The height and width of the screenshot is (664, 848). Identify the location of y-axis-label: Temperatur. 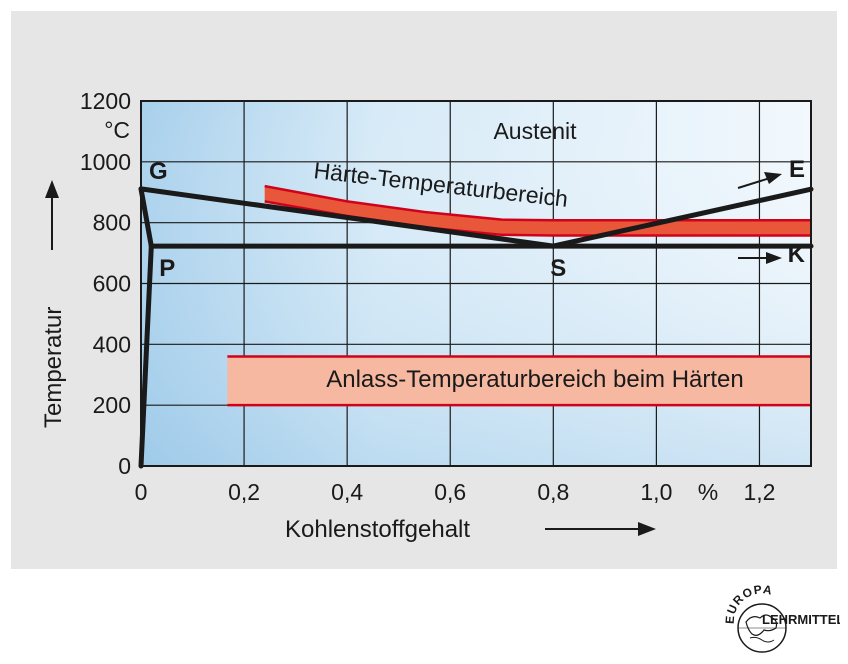
(53, 367).